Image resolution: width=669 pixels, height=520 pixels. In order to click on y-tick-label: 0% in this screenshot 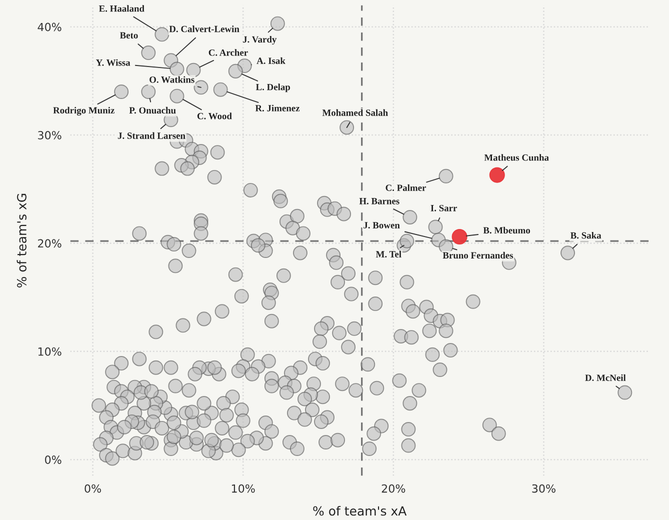, I will do `click(53, 460)`.